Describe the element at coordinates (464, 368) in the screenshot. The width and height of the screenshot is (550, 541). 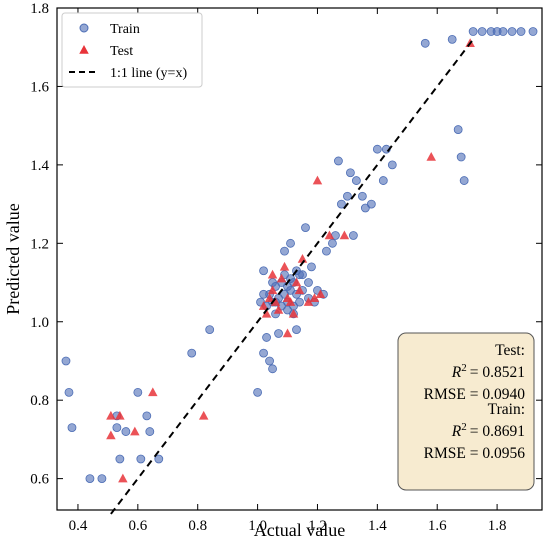
I see `test-r2-superscript: 2` at that location.